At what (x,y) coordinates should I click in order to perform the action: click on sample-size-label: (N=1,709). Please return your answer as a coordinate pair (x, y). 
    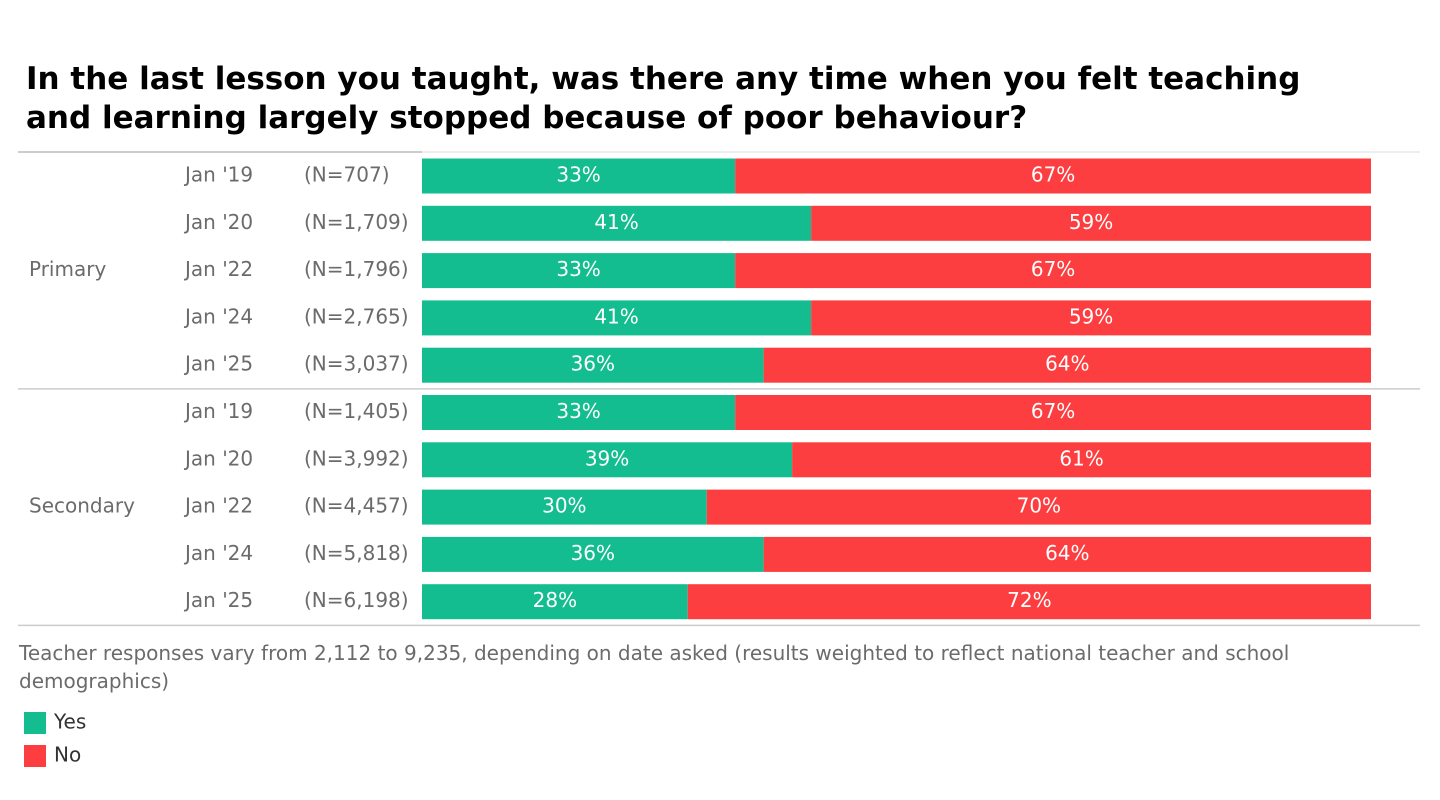
    Looking at the image, I should click on (356, 222).